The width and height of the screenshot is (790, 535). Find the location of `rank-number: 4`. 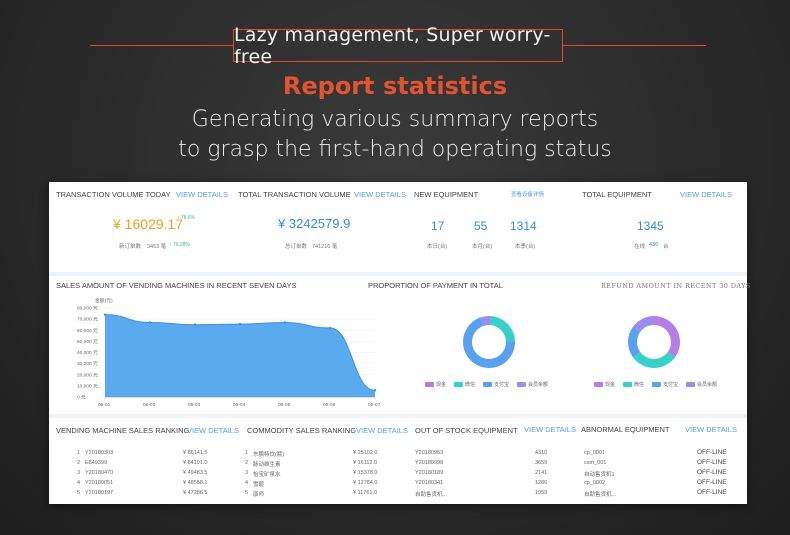

rank-number: 4 is located at coordinates (247, 483).